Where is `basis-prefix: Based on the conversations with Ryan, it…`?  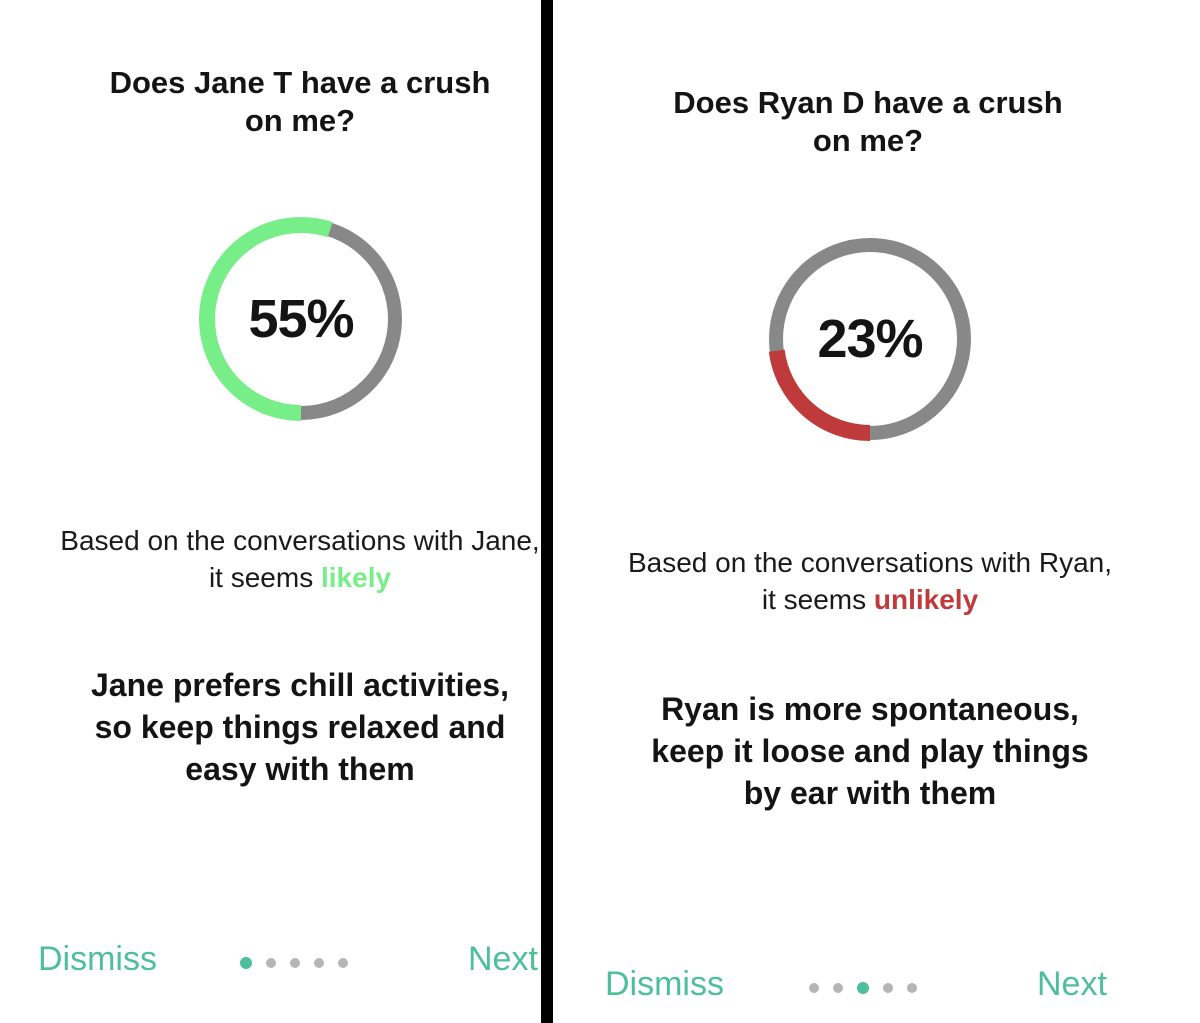
basis-prefix: Based on the conversations with Ryan, it… is located at coordinates (870, 581).